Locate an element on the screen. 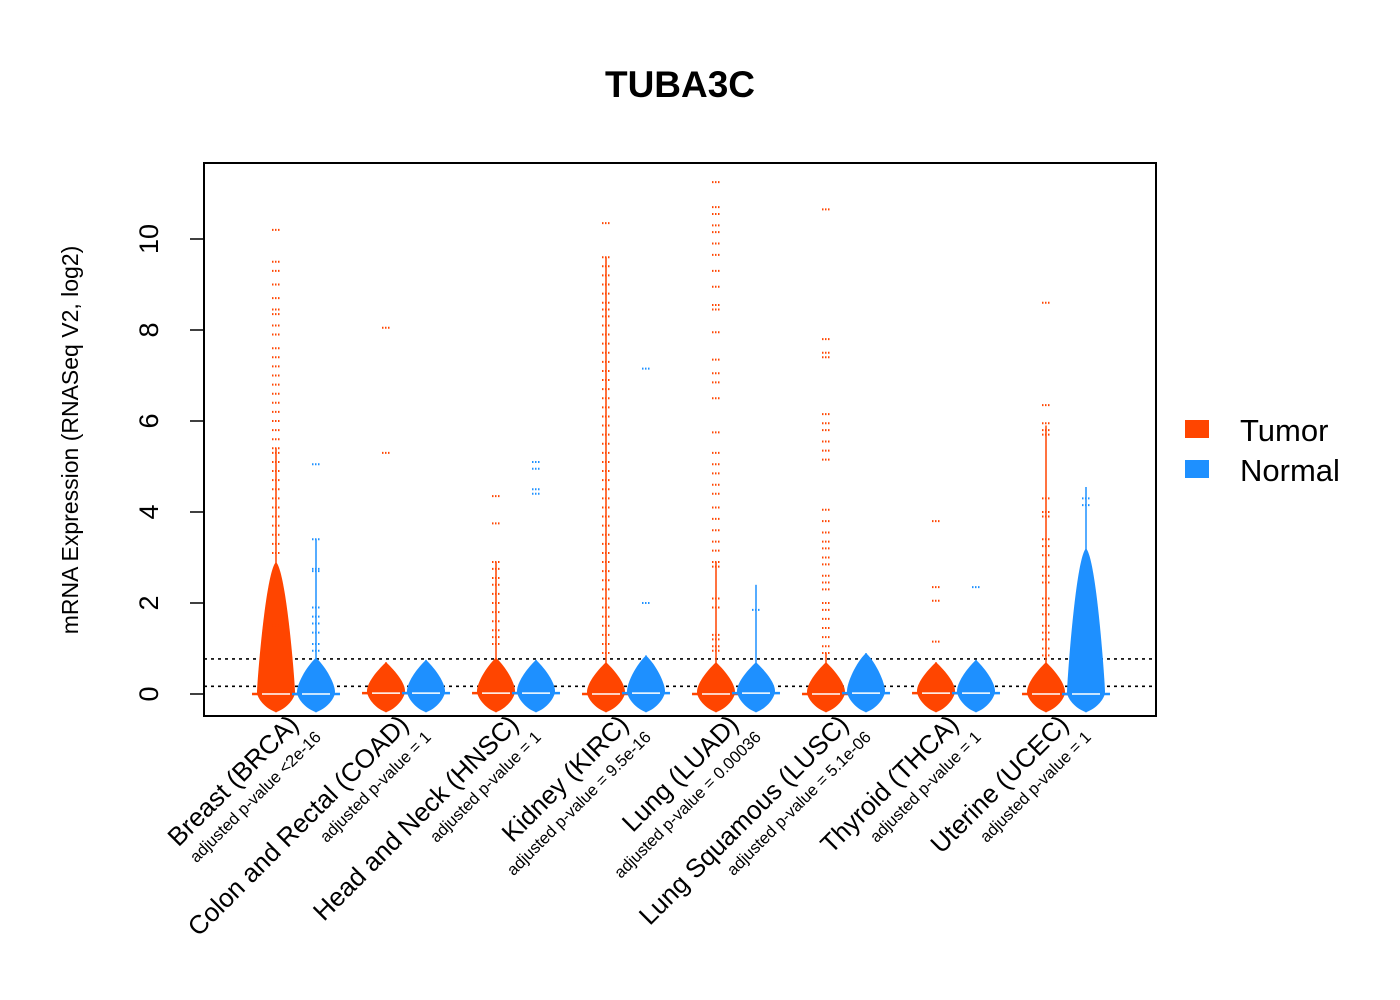 The width and height of the screenshot is (1400, 1000). chart-title: TUBA3C is located at coordinates (680, 84).